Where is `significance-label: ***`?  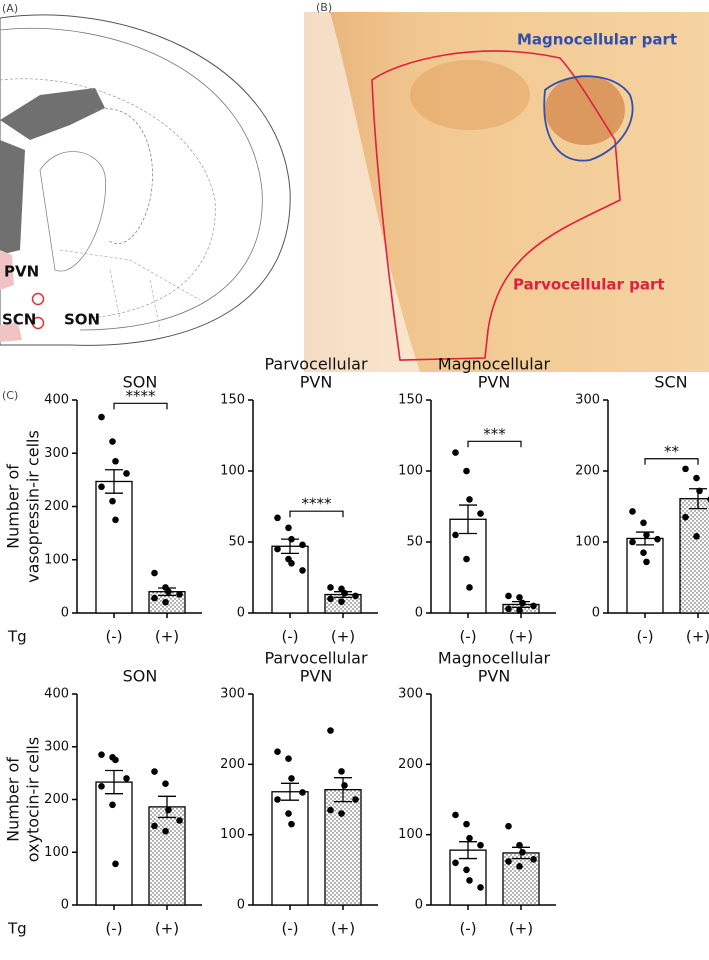
significance-label: *** is located at coordinates (494, 434).